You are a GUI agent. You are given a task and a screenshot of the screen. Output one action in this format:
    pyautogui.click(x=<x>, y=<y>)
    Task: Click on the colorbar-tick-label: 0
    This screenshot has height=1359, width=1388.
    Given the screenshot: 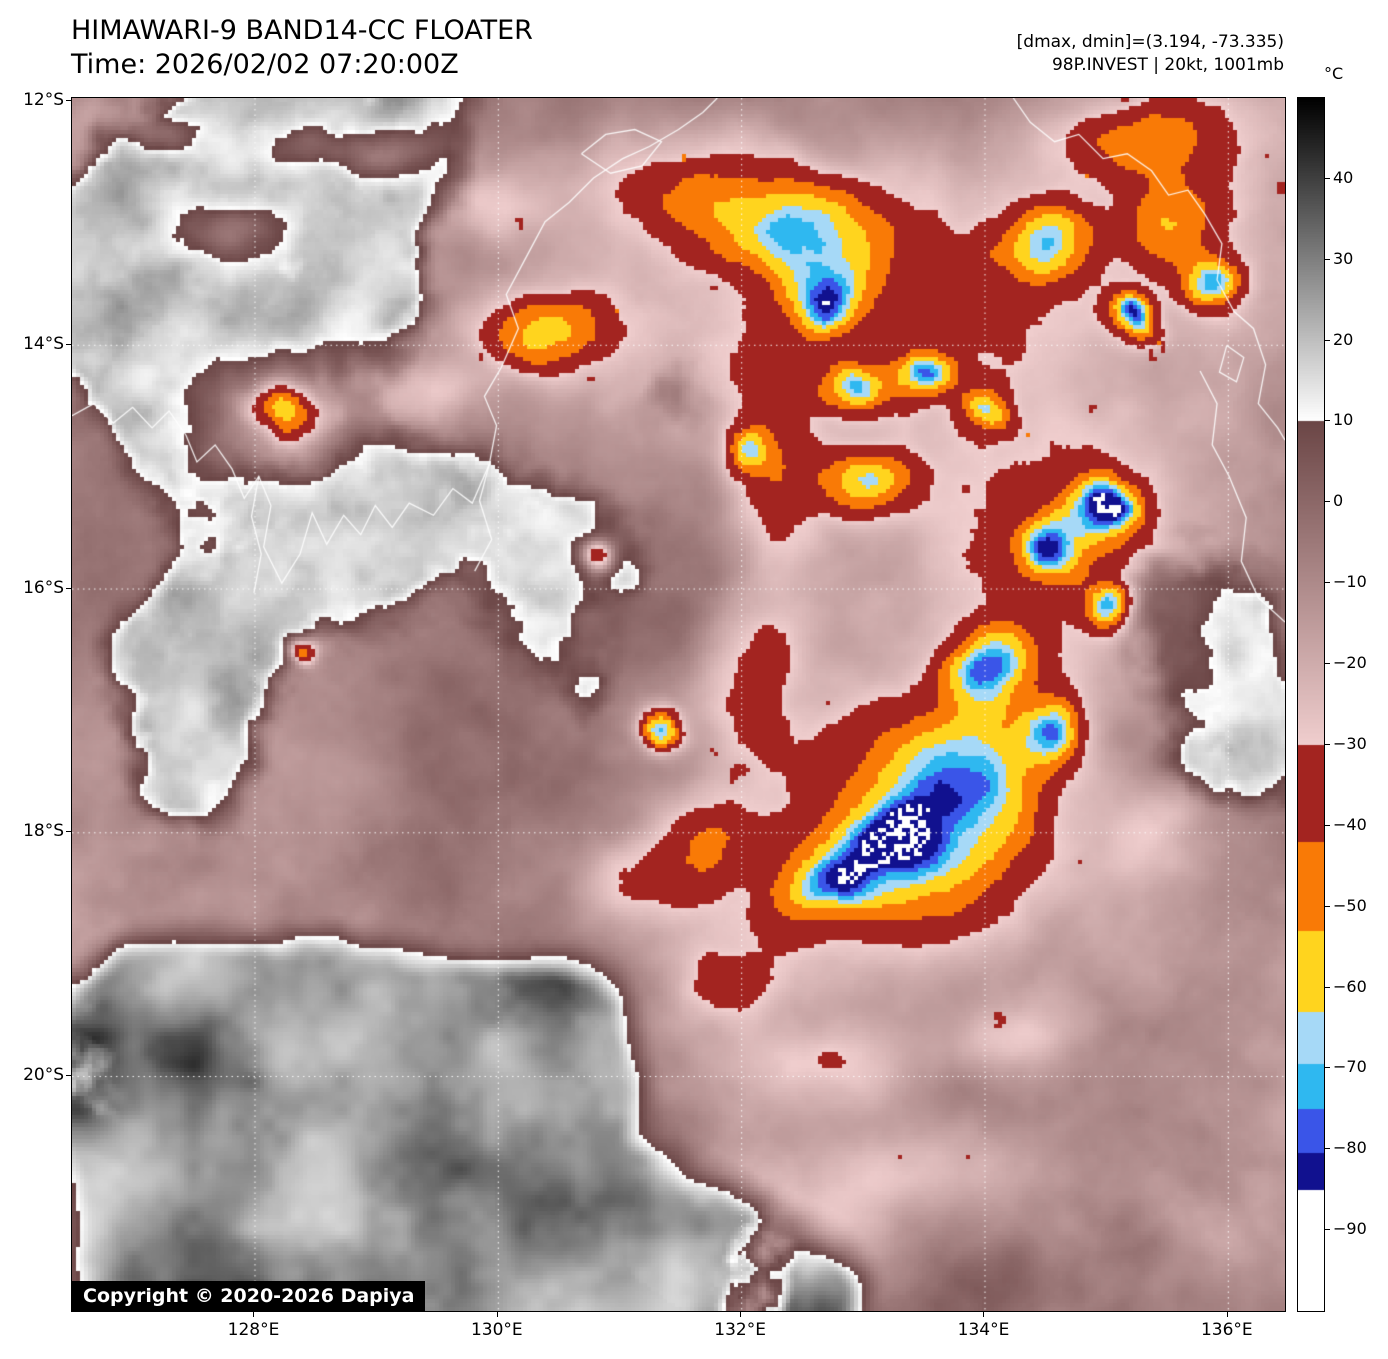 What is the action you would take?
    pyautogui.click(x=1338, y=501)
    